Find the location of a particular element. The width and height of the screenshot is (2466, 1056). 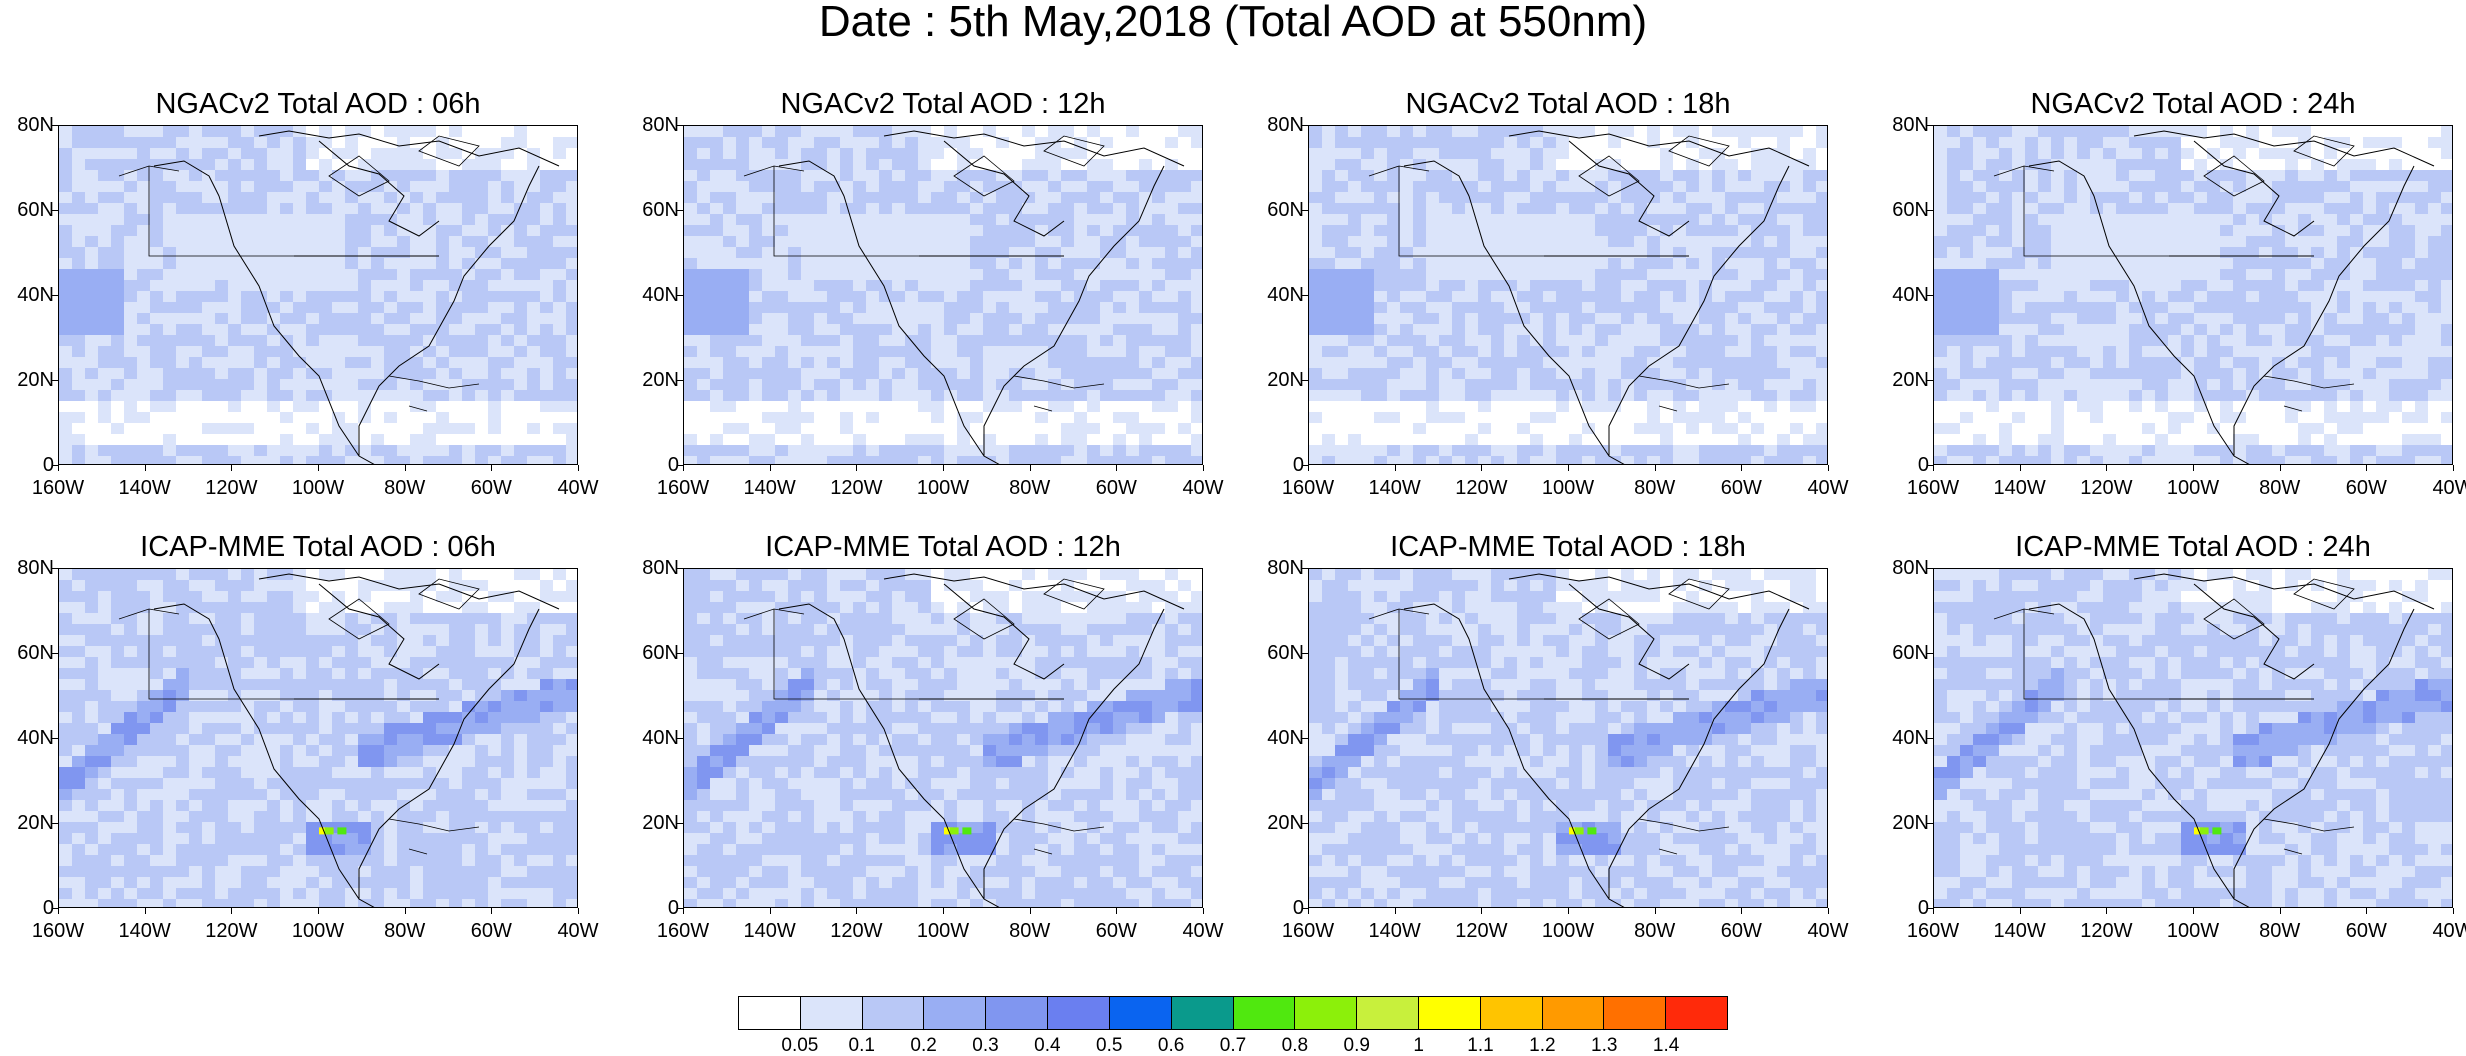

panel-title: NGACv2 Total AOD : 12h is located at coordinates (943, 104).